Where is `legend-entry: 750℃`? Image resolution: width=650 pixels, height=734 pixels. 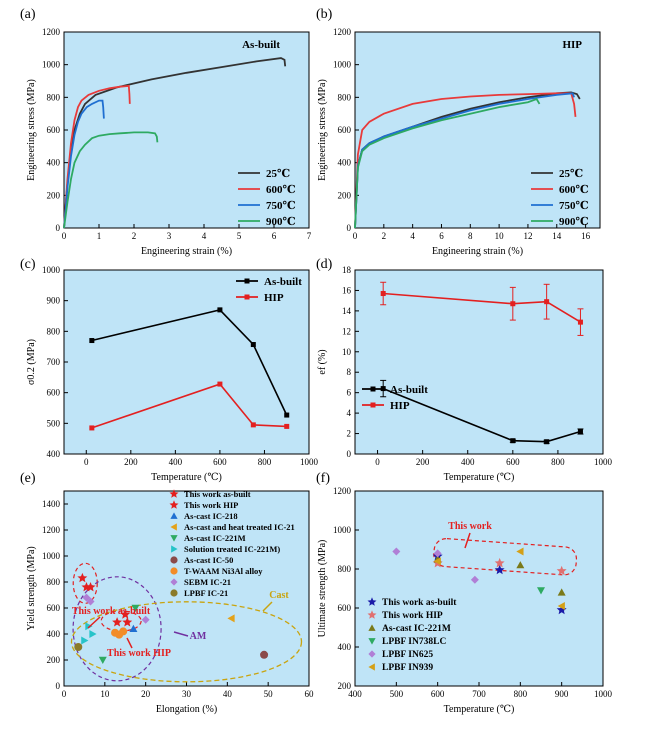
legend-entry: 750℃ is located at coordinates (267, 206).